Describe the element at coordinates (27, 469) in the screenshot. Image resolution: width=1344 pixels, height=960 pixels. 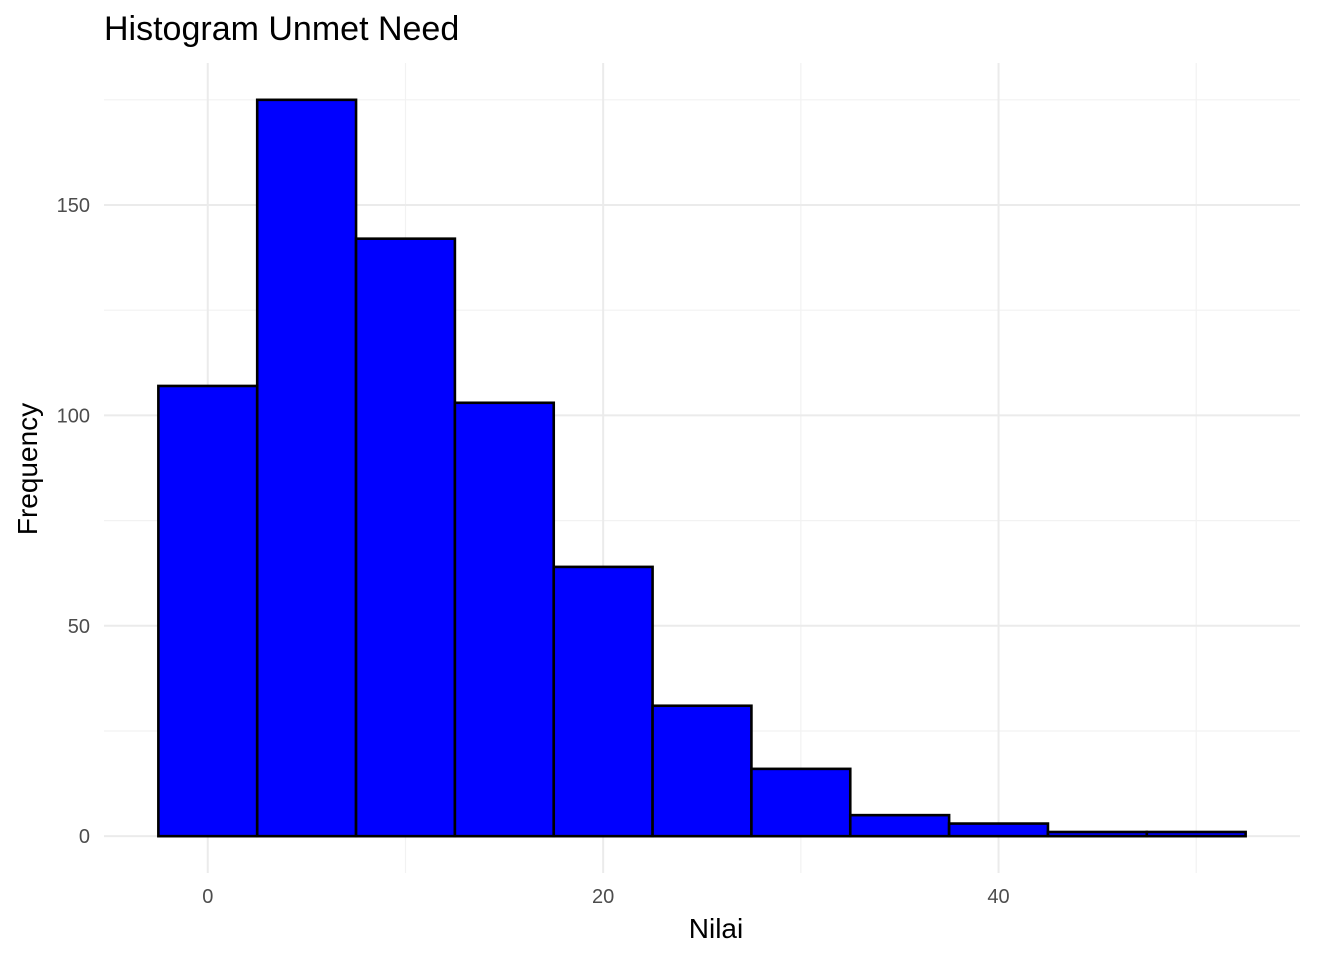
I see `y-axis-title: Frequency` at that location.